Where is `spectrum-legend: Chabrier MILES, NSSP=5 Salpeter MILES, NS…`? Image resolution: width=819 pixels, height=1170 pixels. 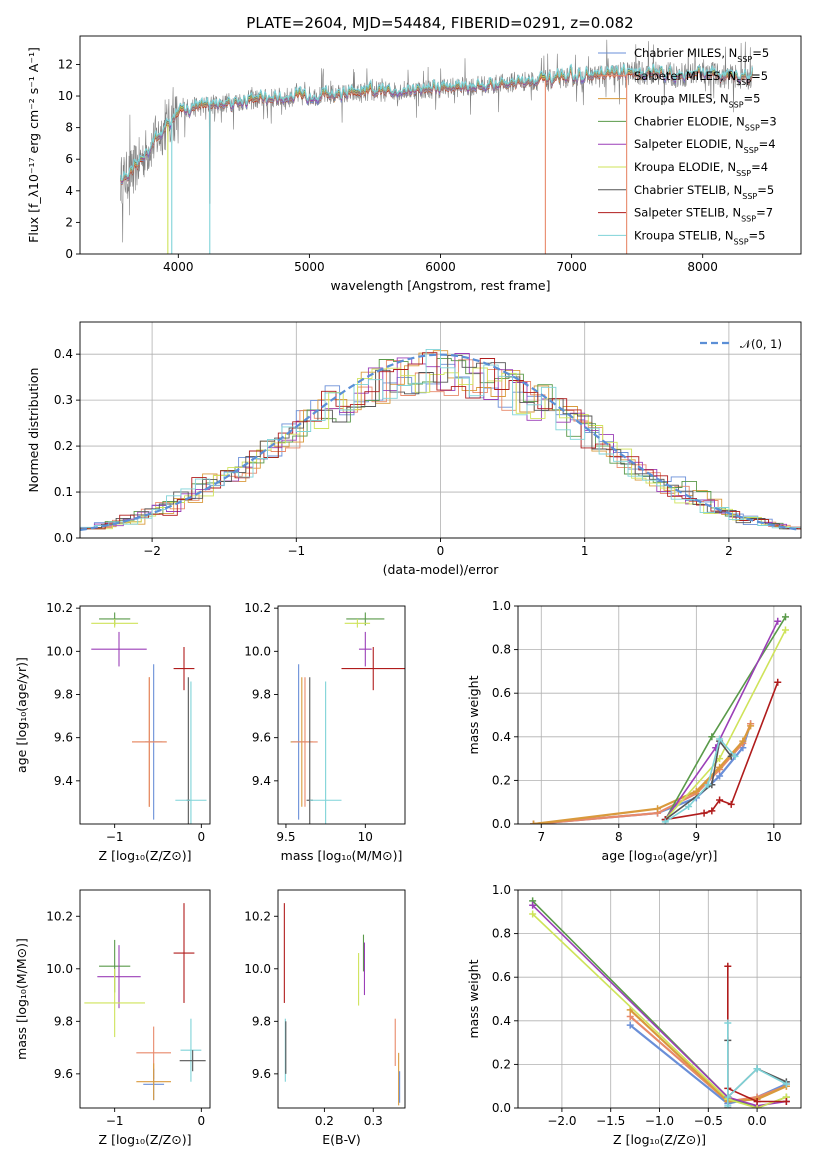
spectrum-legend: Chabrier MILES, NSSP=5 Salpeter MILES, NS… is located at coordinates (687, 146).